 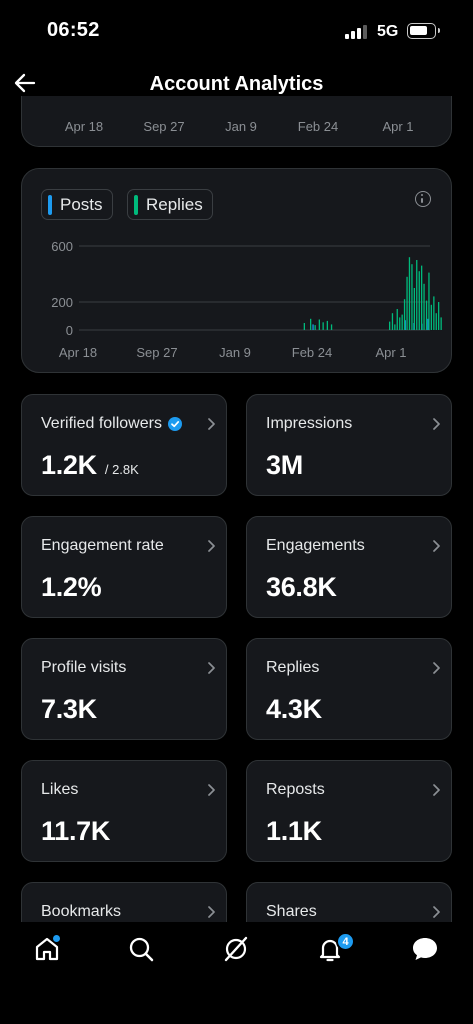 I want to click on x-tick-label: Feb 24, so click(x=312, y=352).